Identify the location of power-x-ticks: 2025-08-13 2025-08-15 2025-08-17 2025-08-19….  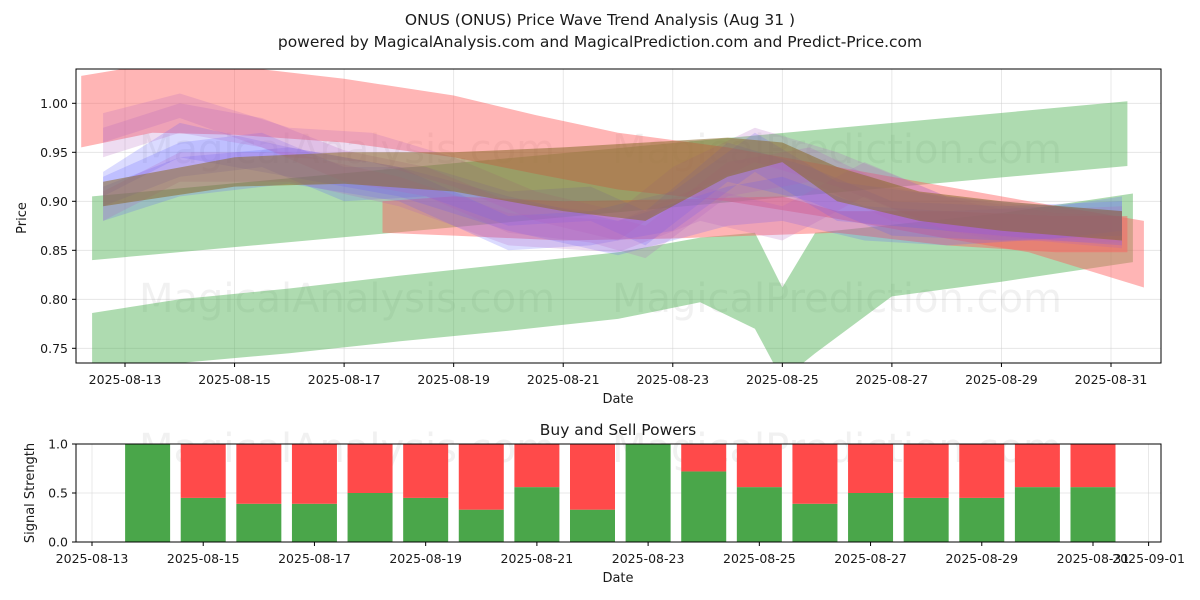
(620, 554).